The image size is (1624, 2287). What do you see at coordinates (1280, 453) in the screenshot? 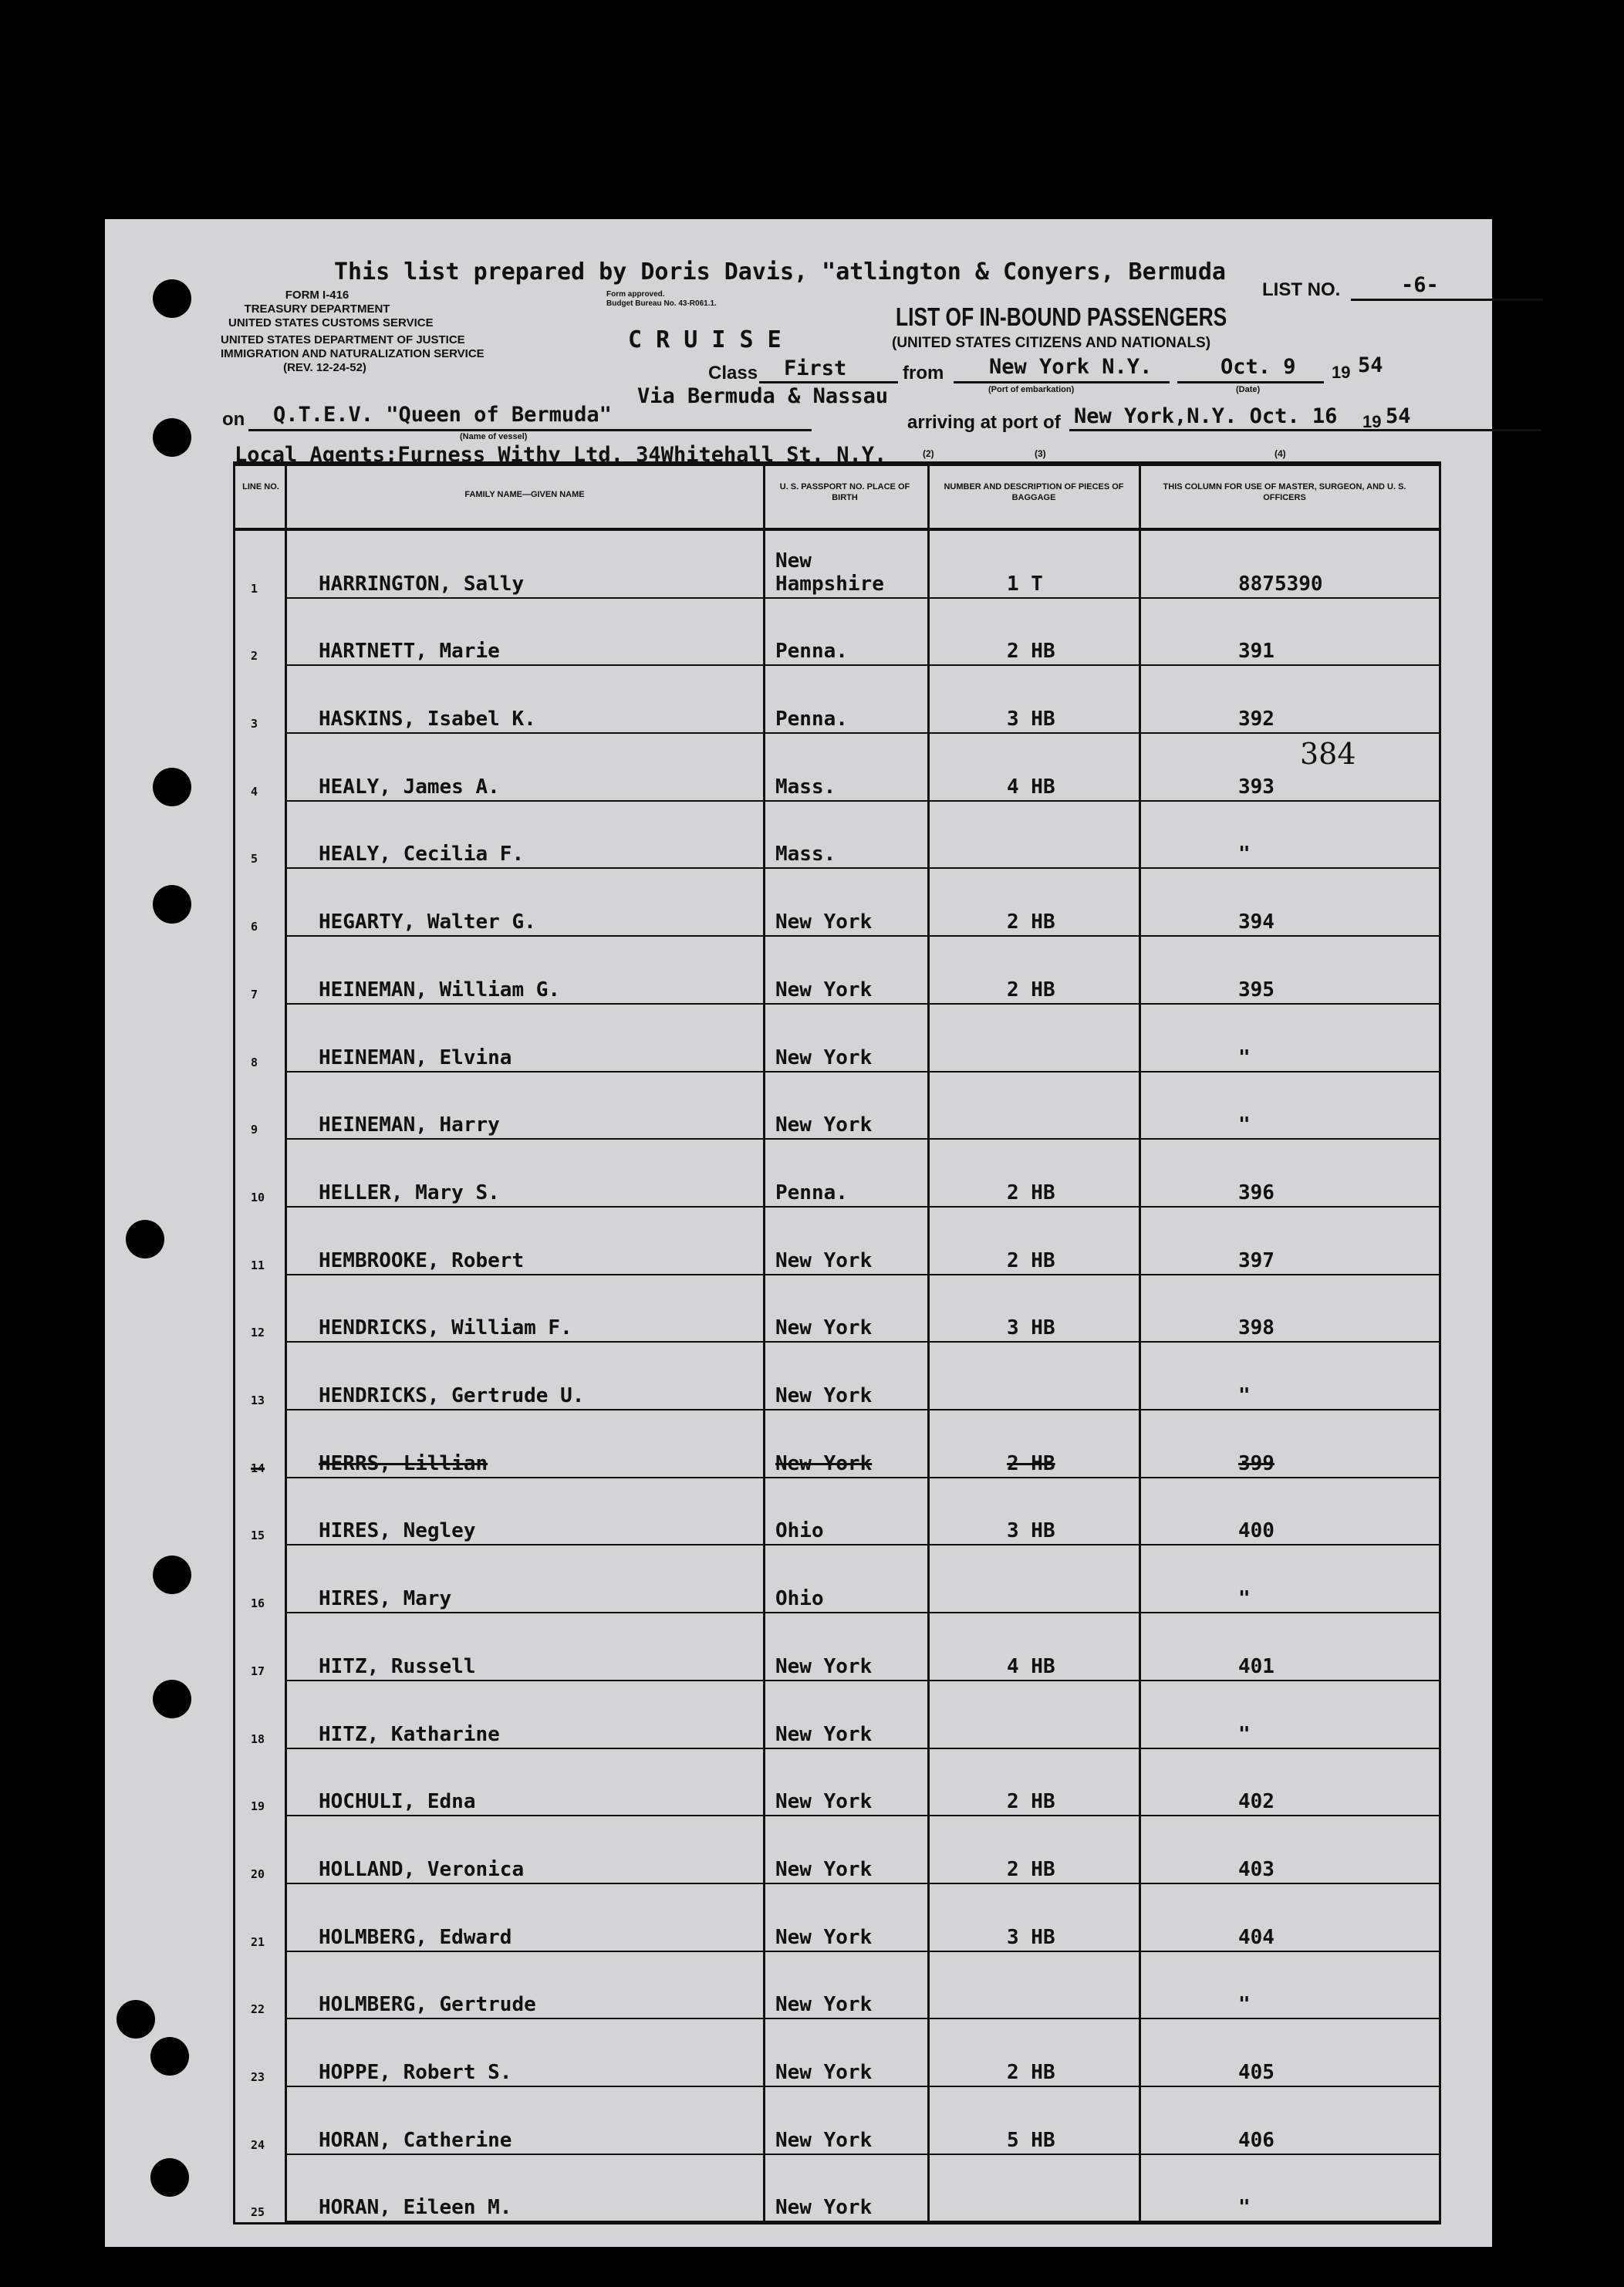
I see `col-mark-4: (4)` at bounding box center [1280, 453].